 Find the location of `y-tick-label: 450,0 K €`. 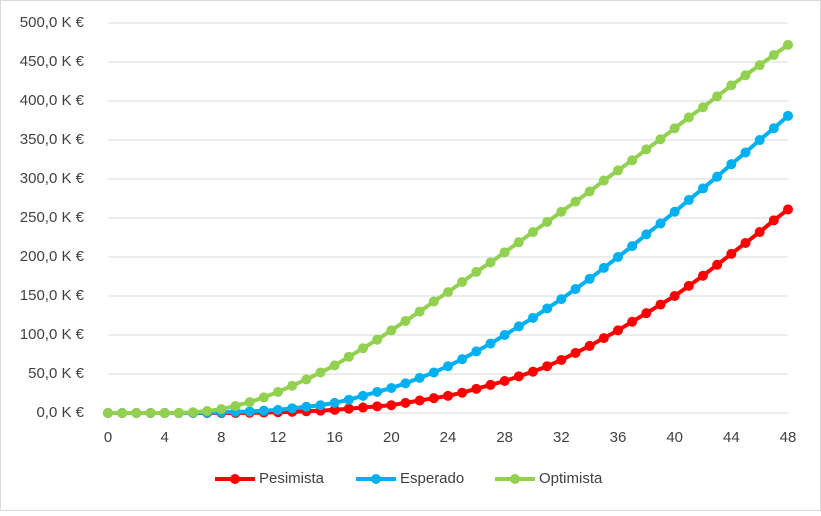

y-tick-label: 450,0 K € is located at coordinates (52, 61).